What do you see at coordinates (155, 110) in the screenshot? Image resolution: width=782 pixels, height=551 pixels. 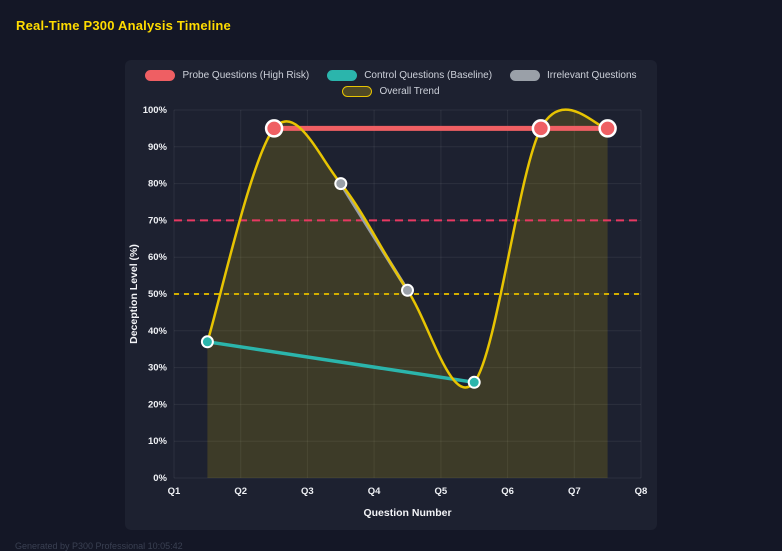 I see `y-tick-label: 100%` at bounding box center [155, 110].